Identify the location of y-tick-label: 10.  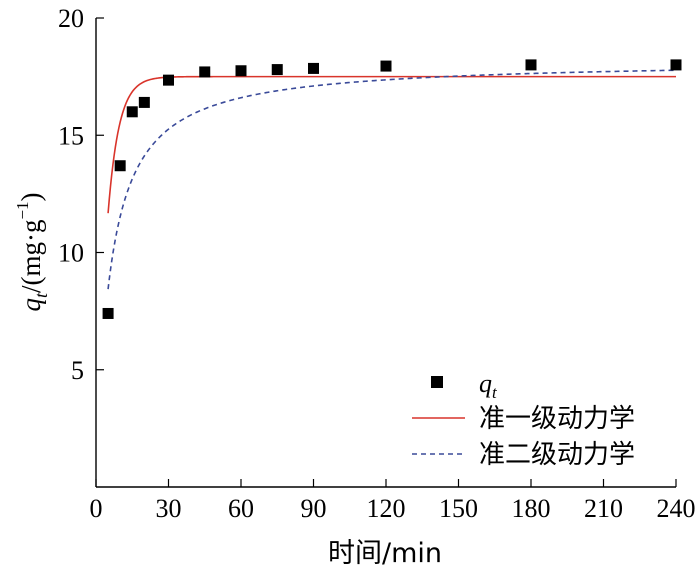
(71, 253).